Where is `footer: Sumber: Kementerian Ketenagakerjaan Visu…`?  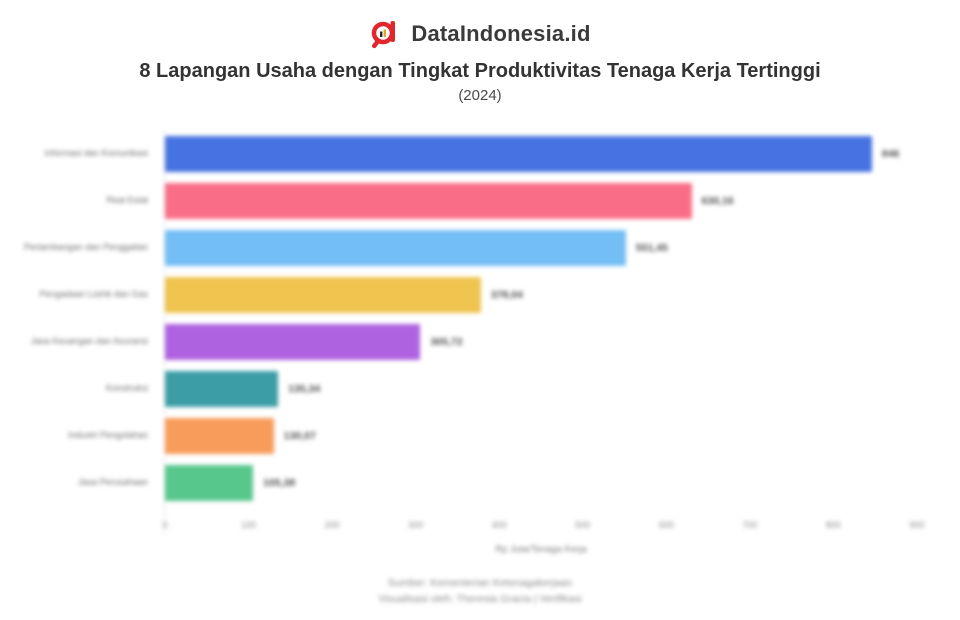
footer: Sumber: Kementerian Ketenagakerjaan Visu… is located at coordinates (480, 592).